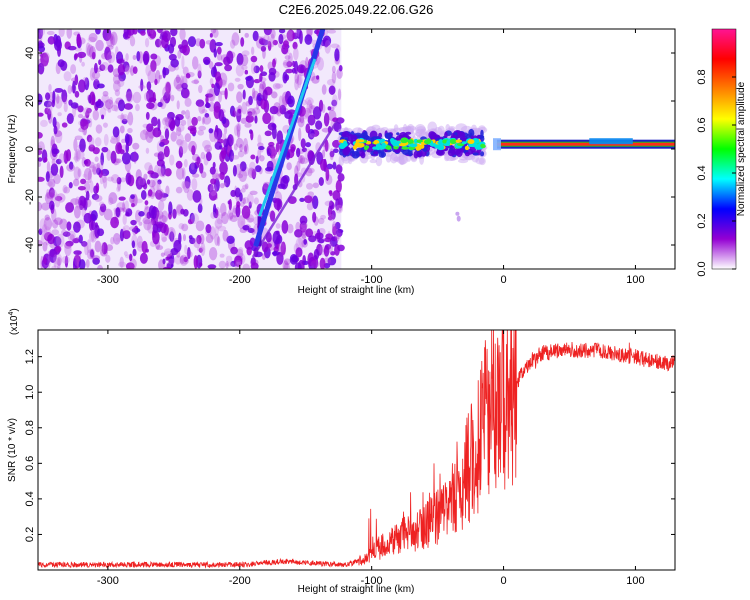 The image size is (750, 600). What do you see at coordinates (372, 581) in the screenshot?
I see `x-tick-label: -100` at bounding box center [372, 581].